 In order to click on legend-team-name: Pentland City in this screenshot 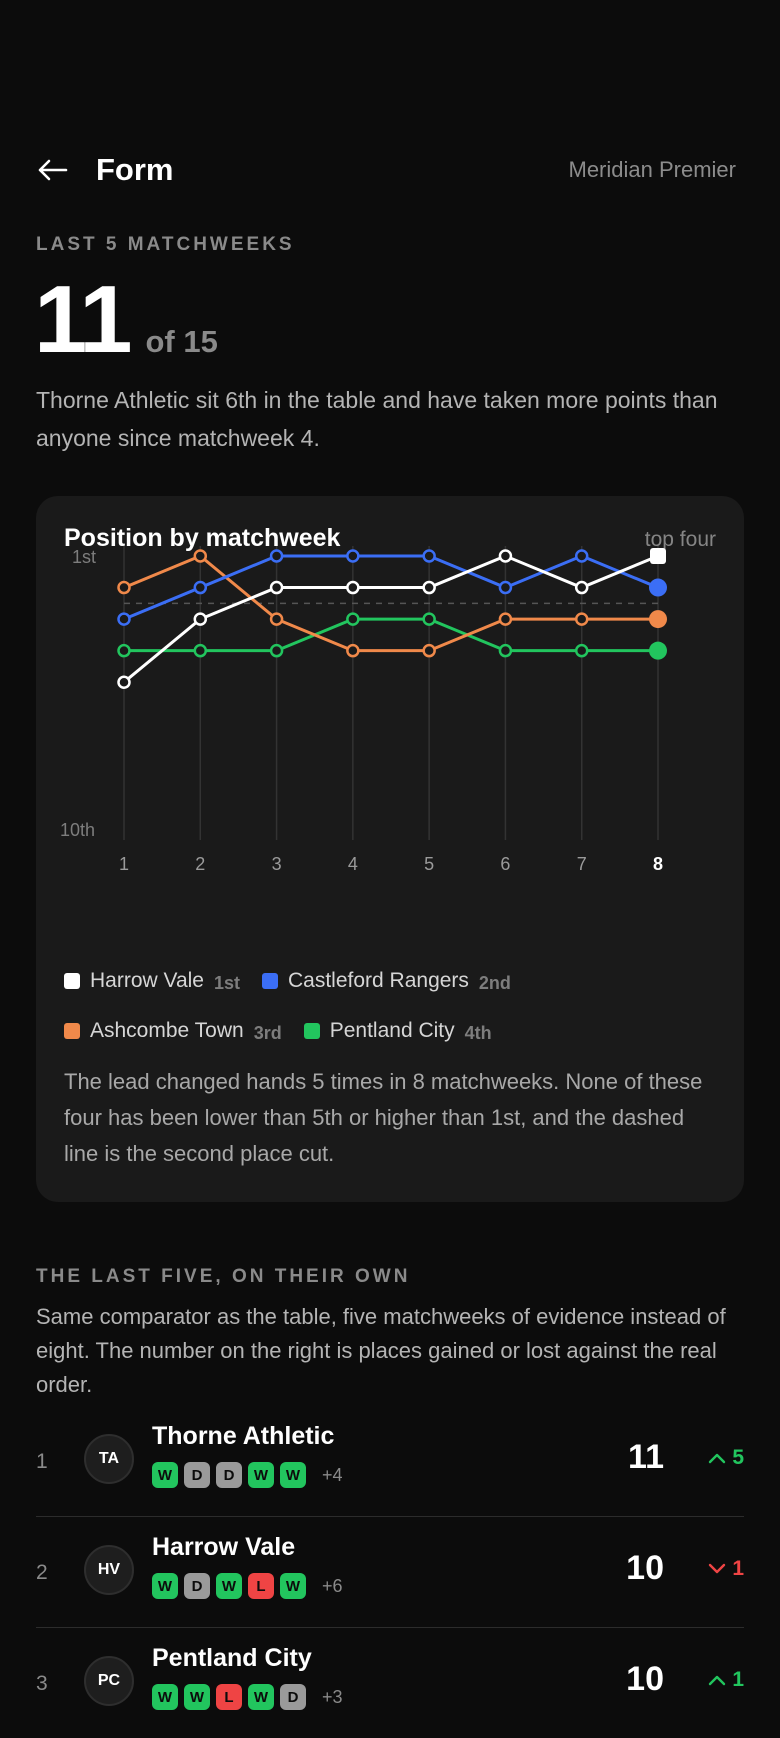, I will do `click(392, 1030)`.